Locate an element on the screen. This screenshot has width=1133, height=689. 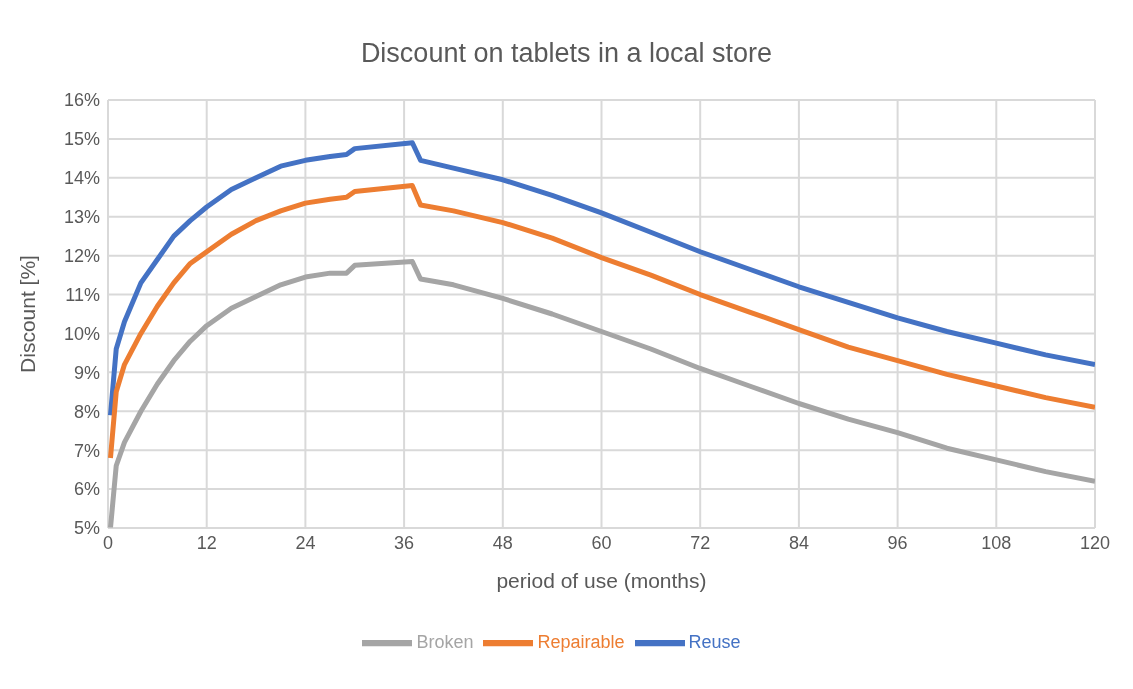
x-tick-label: 36 is located at coordinates (404, 542).